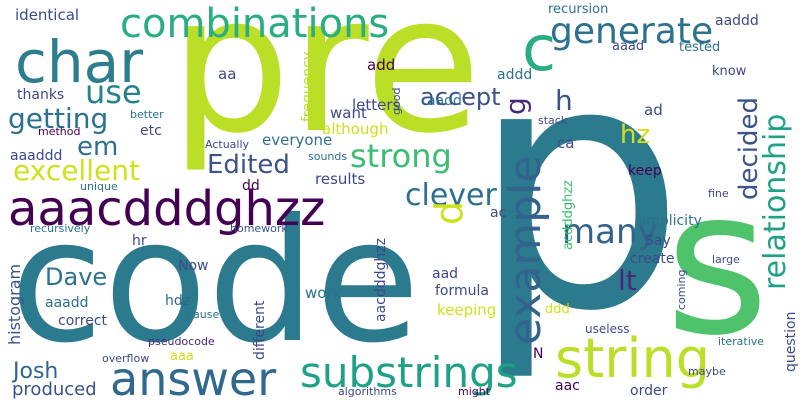  What do you see at coordinates (741, 341) in the screenshot?
I see `word-iterative: iterative` at bounding box center [741, 341].